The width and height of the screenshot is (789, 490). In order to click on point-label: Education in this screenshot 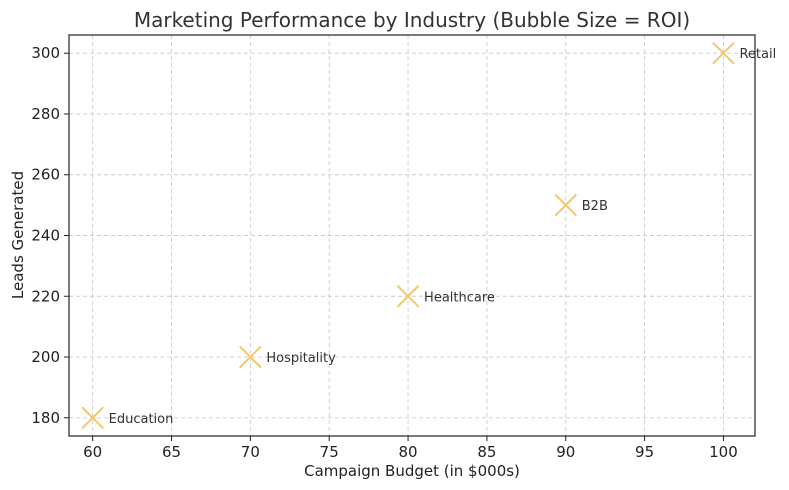, I will do `click(141, 419)`.